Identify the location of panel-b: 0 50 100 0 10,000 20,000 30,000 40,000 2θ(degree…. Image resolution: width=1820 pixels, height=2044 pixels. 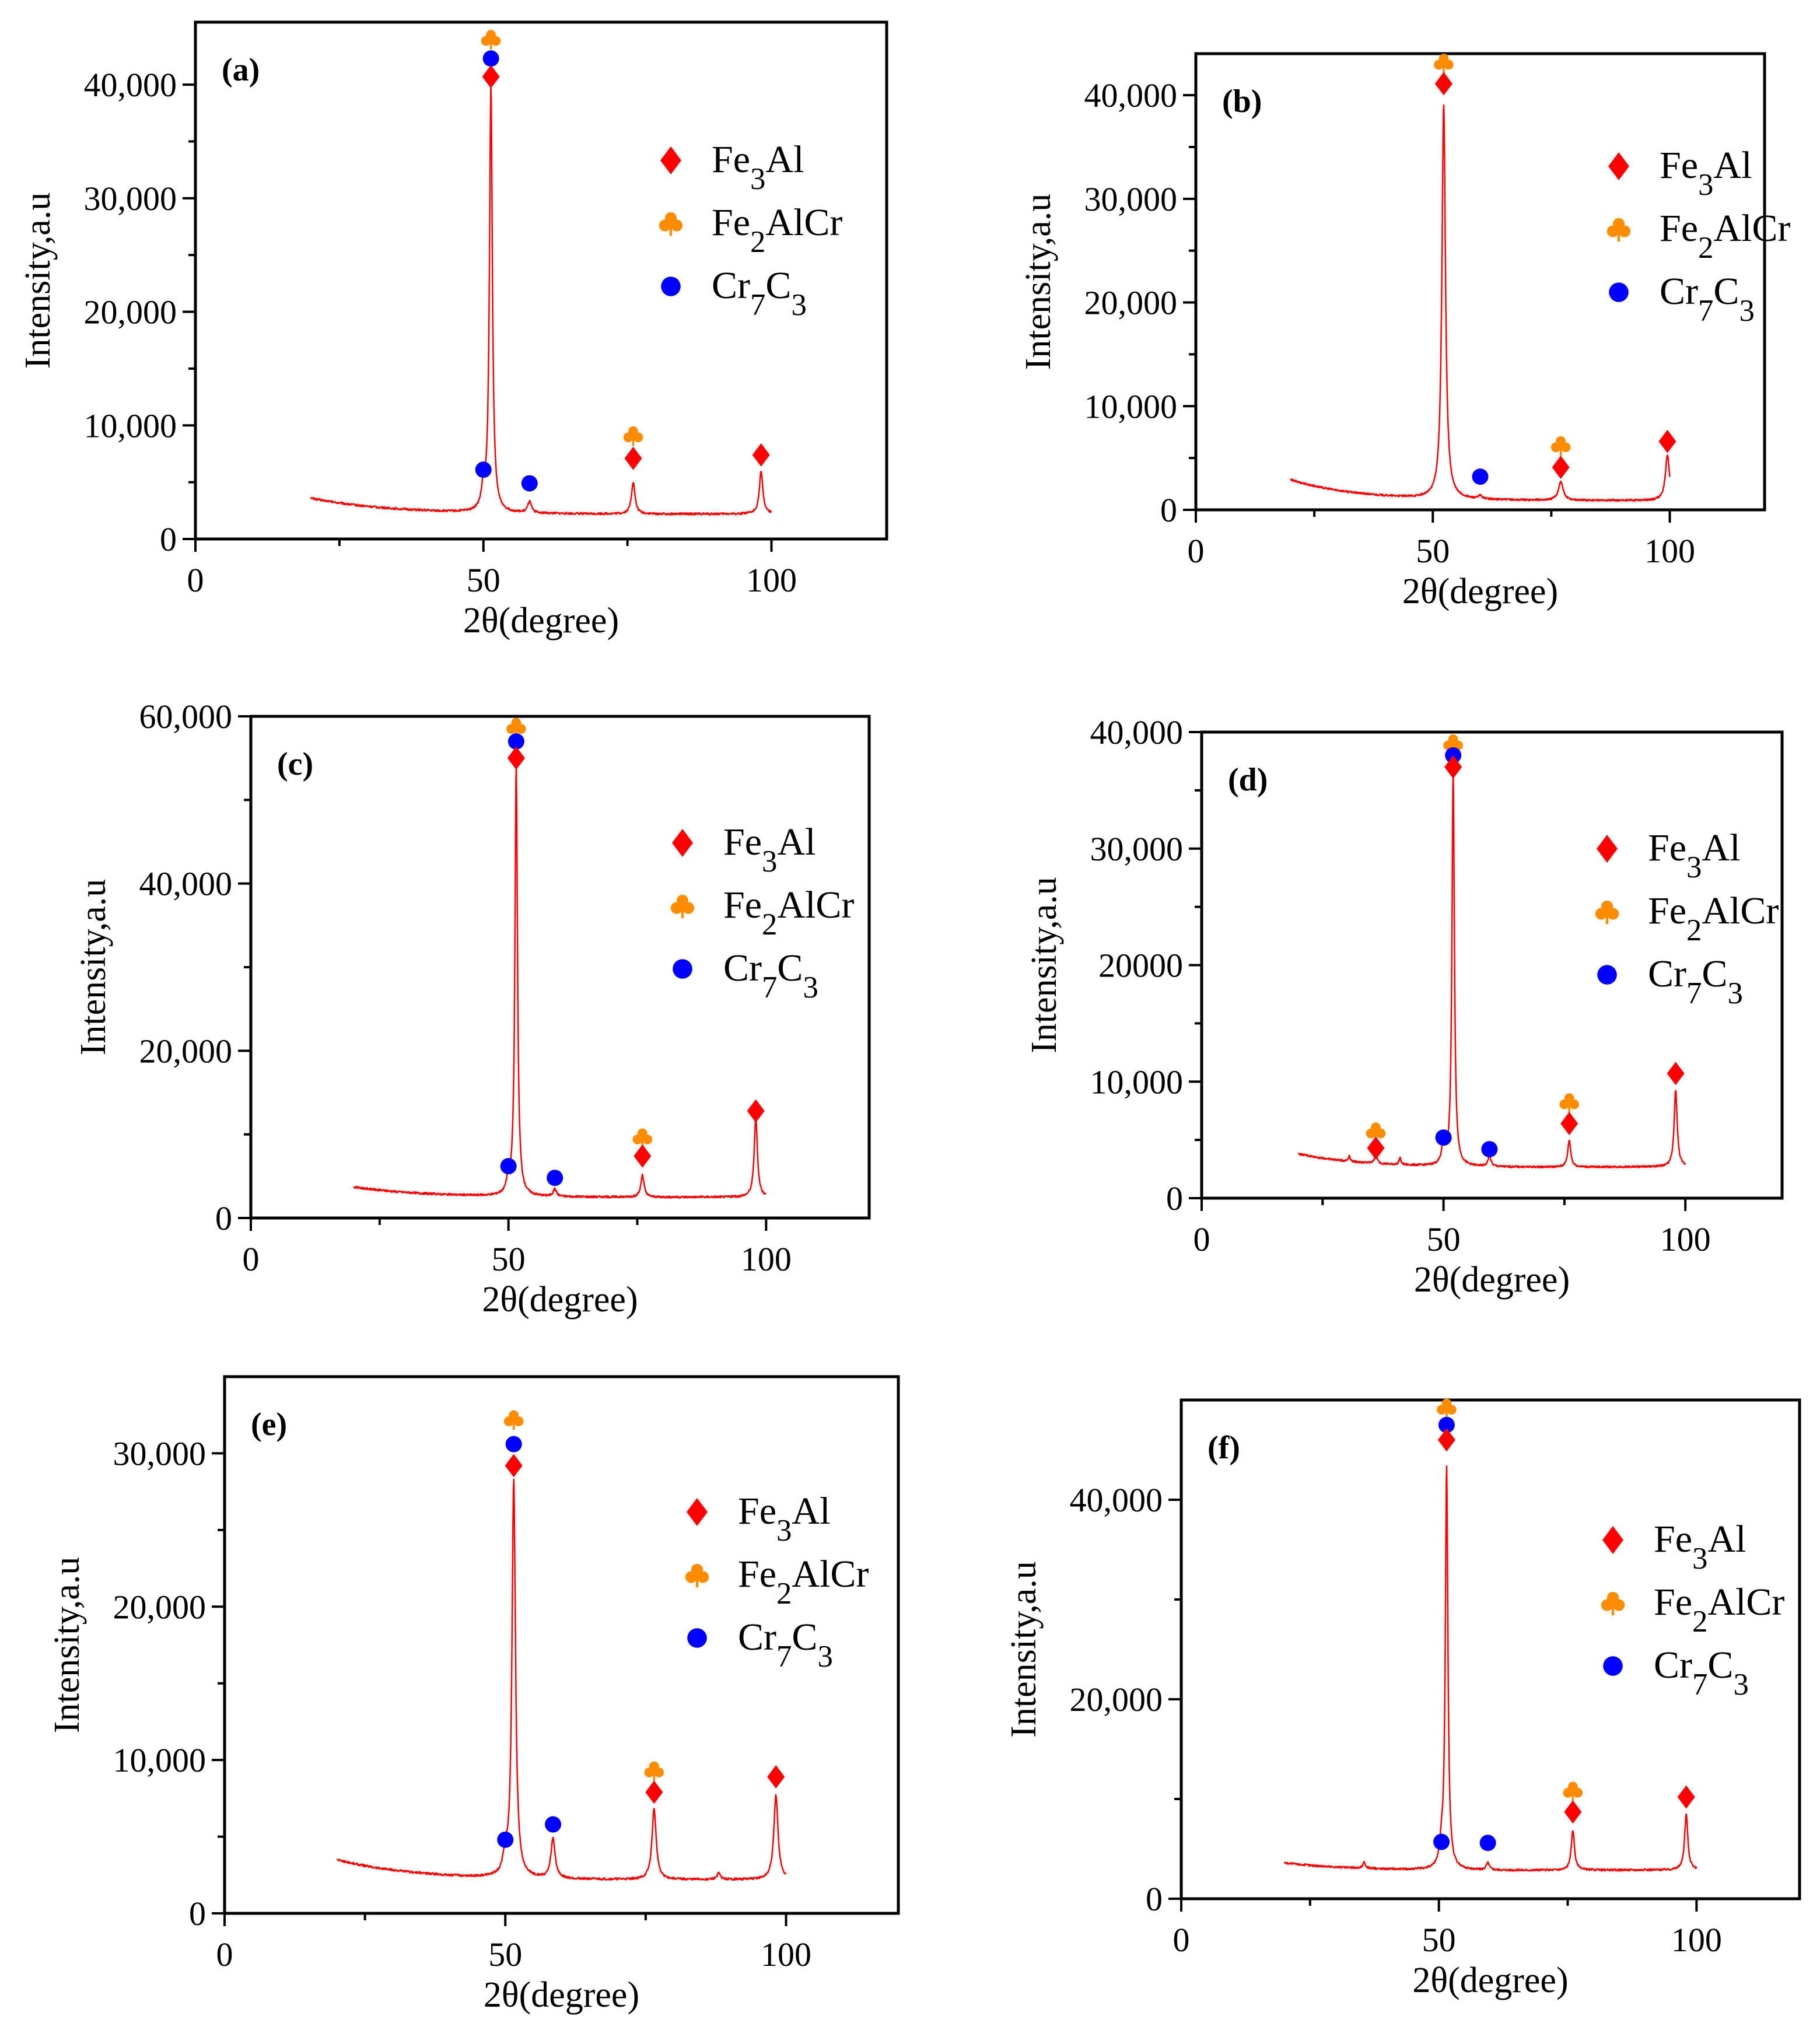
(1405, 331).